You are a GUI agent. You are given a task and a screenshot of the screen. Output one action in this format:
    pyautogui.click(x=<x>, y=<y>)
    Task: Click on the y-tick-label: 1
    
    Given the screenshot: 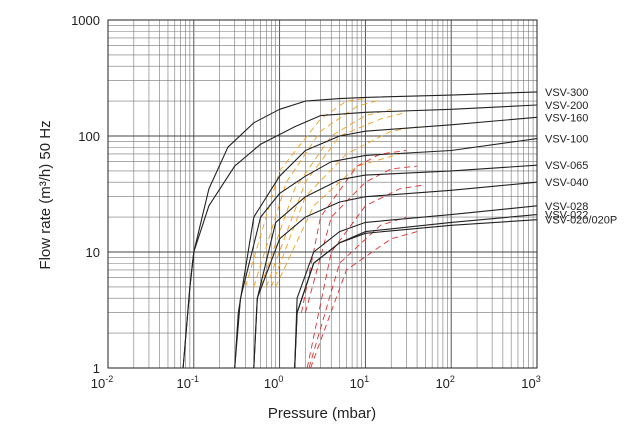 What is the action you would take?
    pyautogui.click(x=96, y=368)
    